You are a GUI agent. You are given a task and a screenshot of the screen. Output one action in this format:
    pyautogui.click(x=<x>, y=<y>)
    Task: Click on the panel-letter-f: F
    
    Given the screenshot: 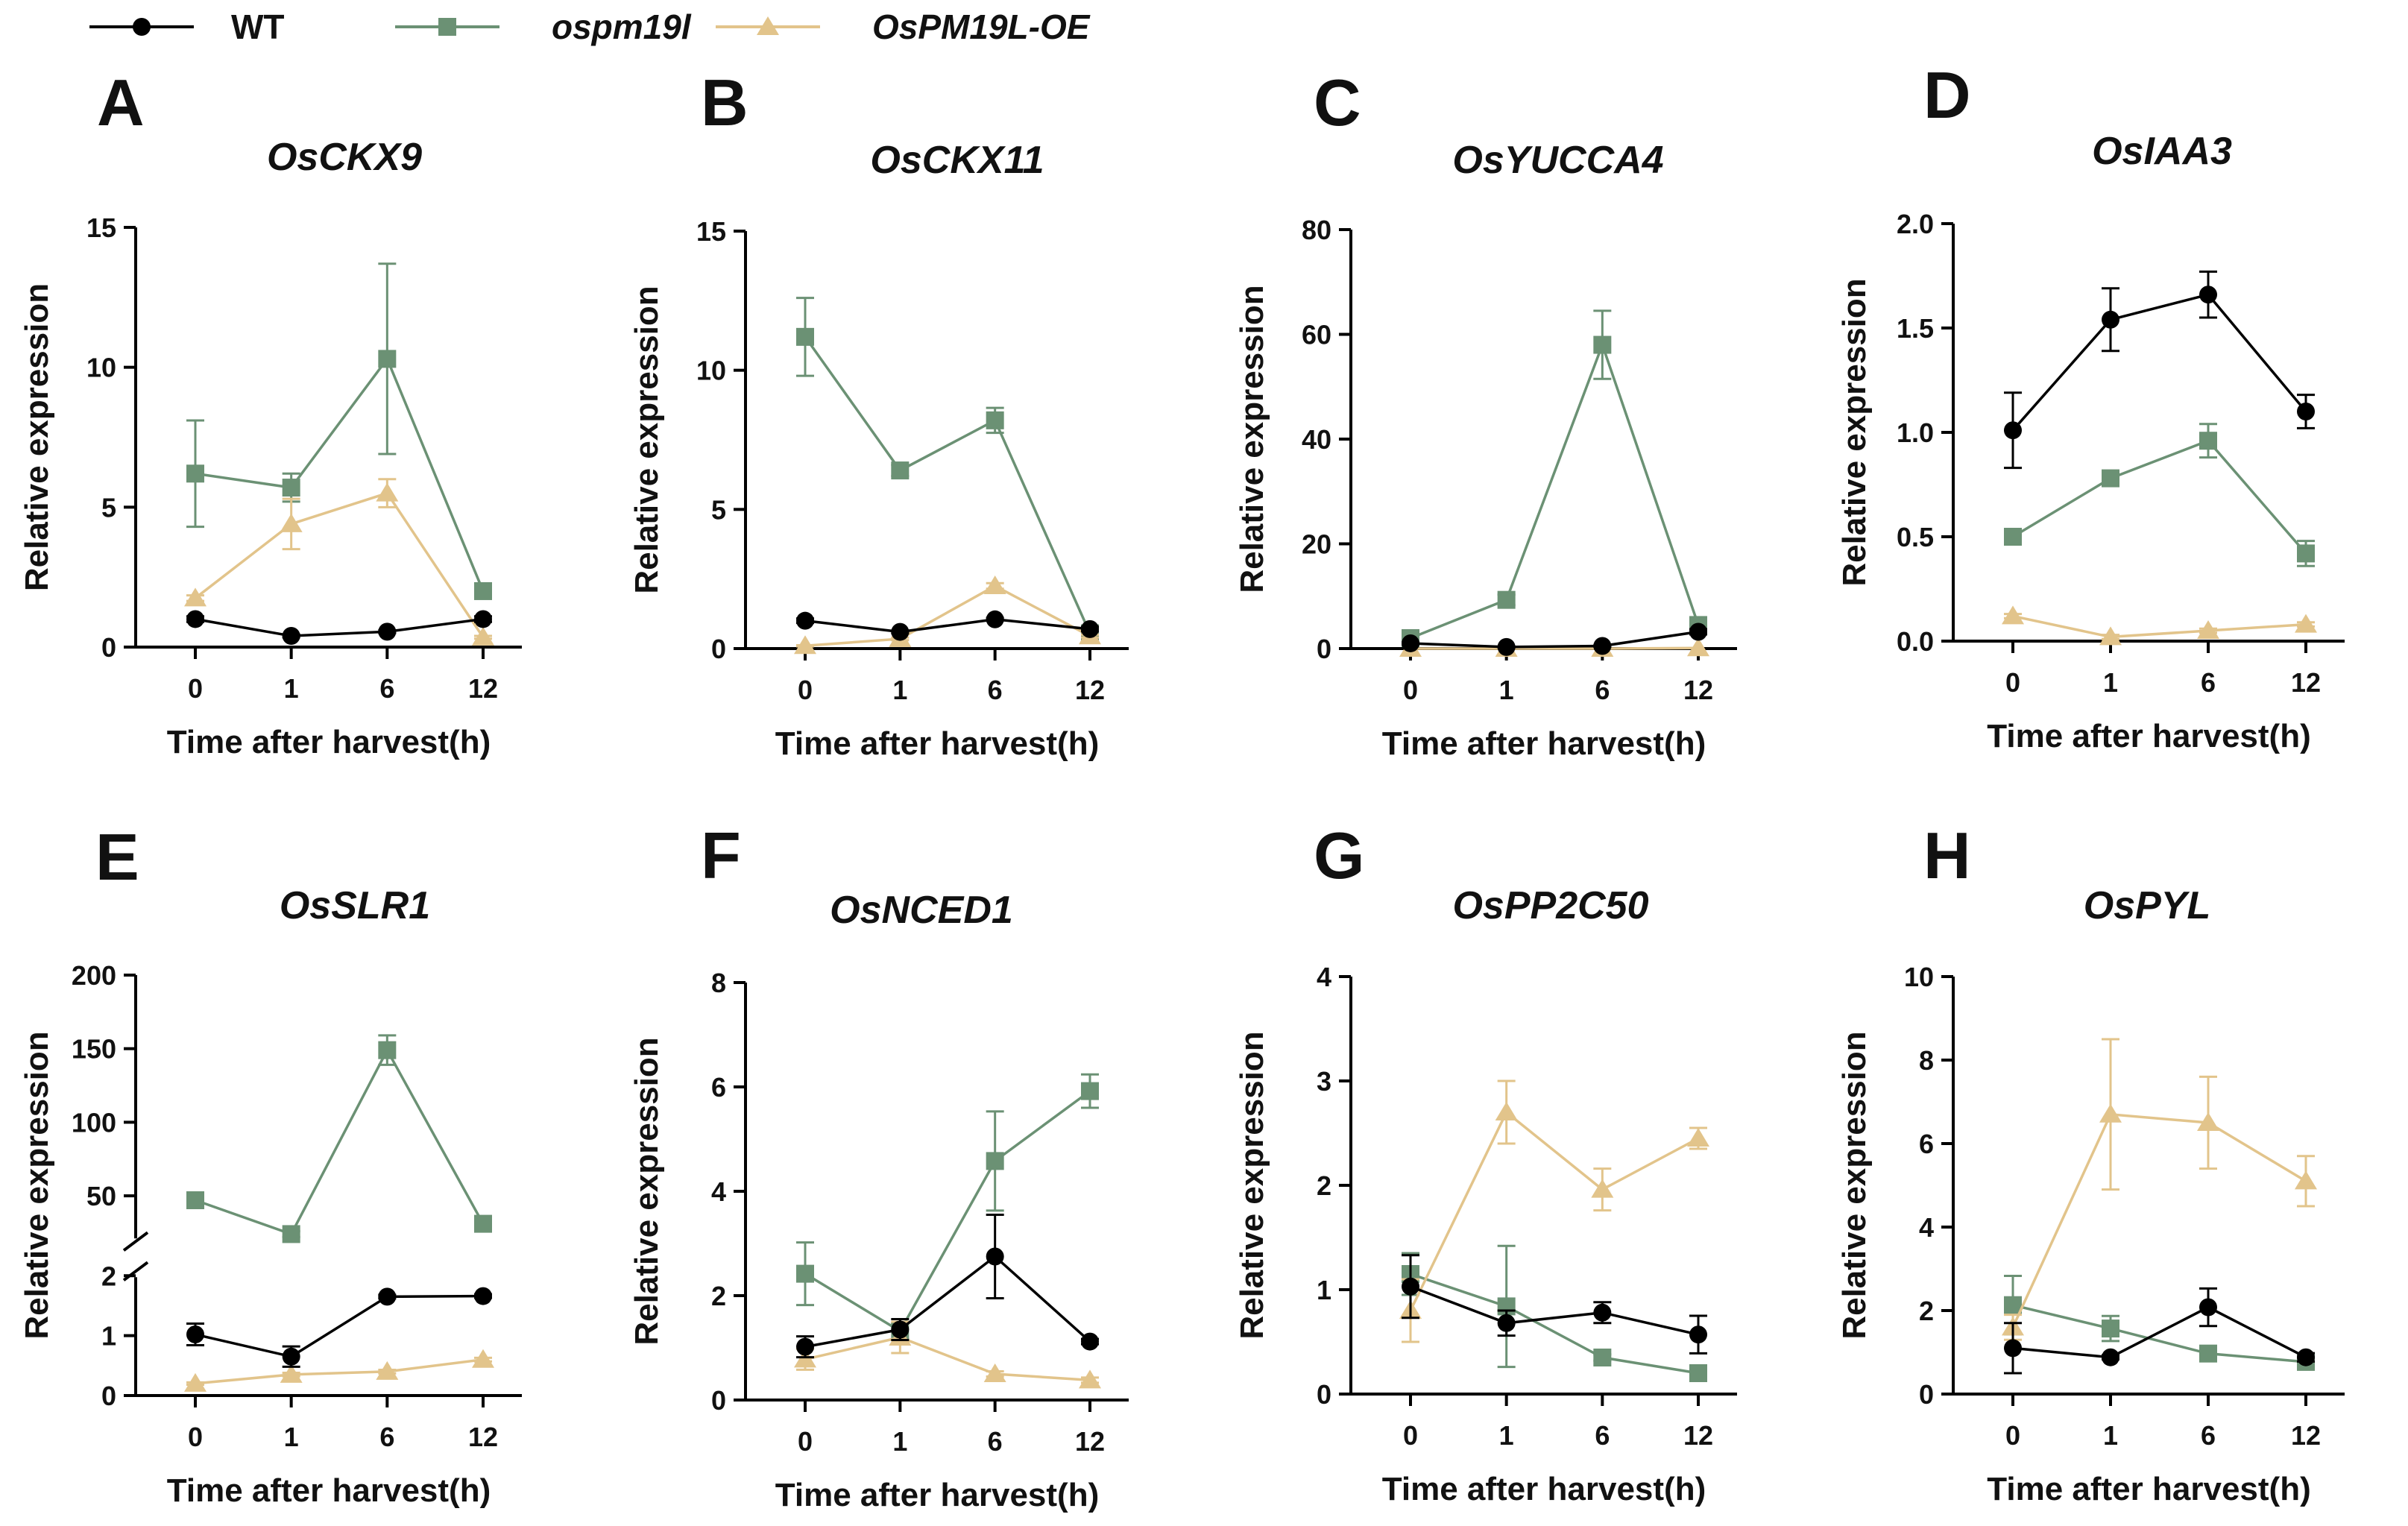 What is the action you would take?
    pyautogui.click(x=721, y=855)
    